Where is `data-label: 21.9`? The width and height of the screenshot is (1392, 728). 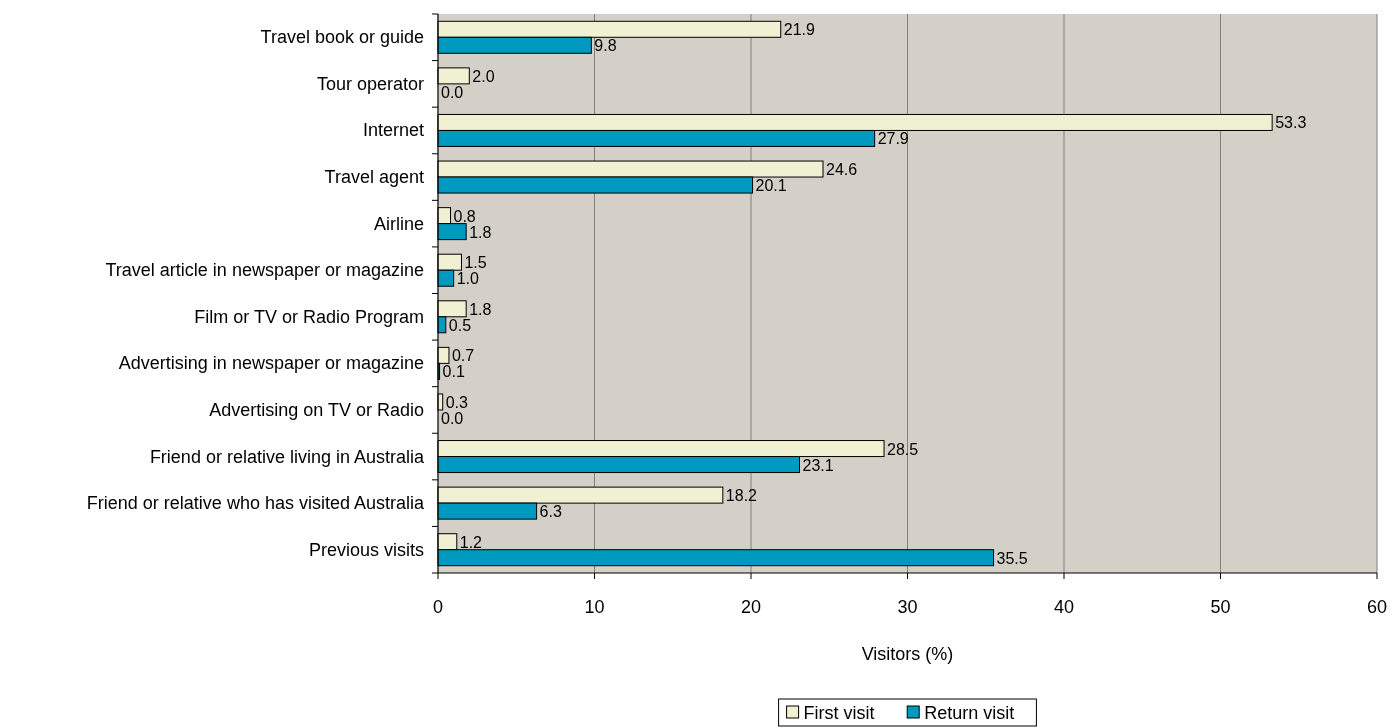
data-label: 21.9 is located at coordinates (799, 30).